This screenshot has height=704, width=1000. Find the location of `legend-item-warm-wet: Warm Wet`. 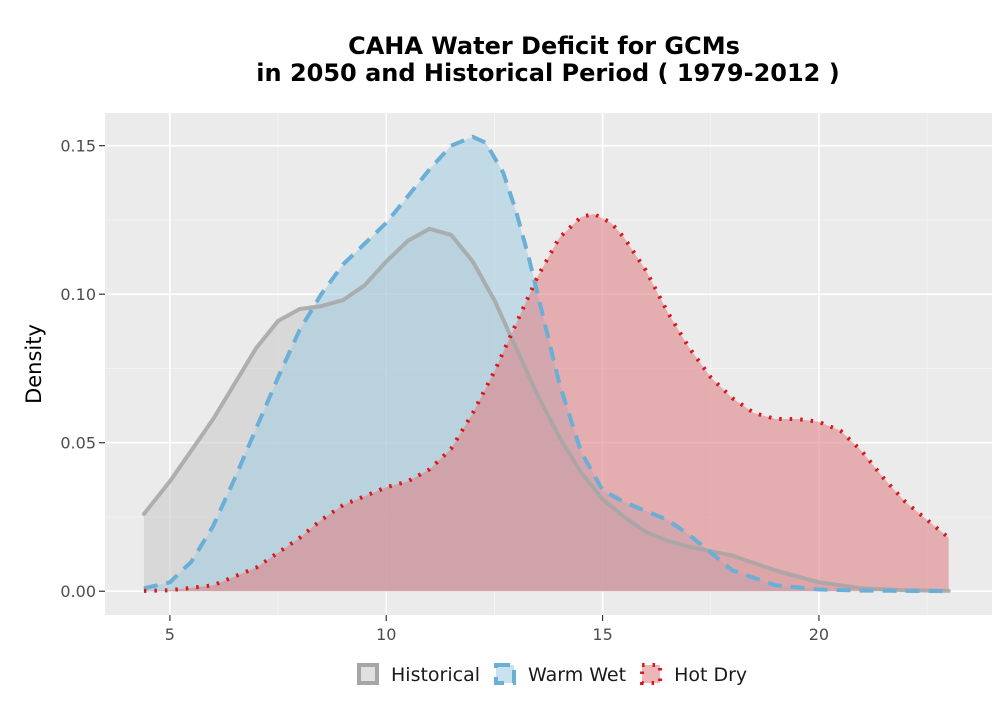

legend-item-warm-wet: Warm Wet is located at coordinates (560, 674).